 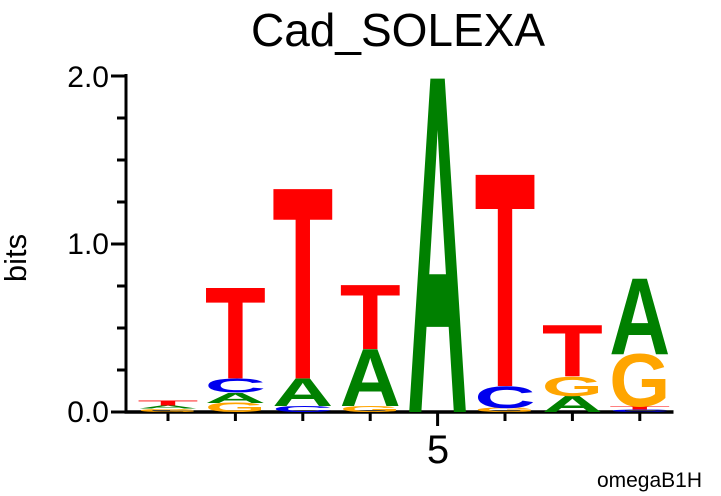 What do you see at coordinates (572, 386) in the screenshot?
I see `logo-letter-p7-G: G` at bounding box center [572, 386].